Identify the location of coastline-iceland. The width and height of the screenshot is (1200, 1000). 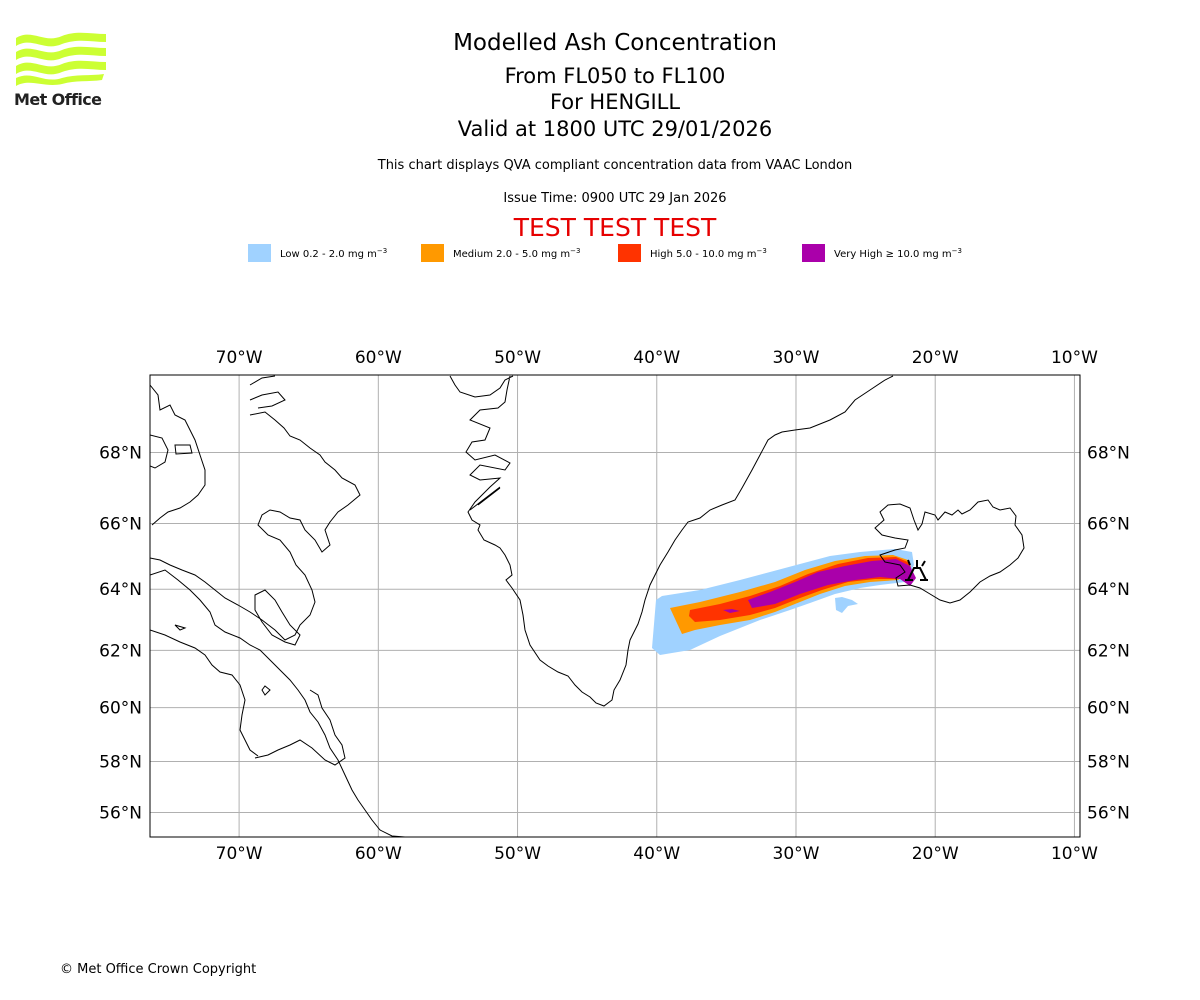
(949, 551).